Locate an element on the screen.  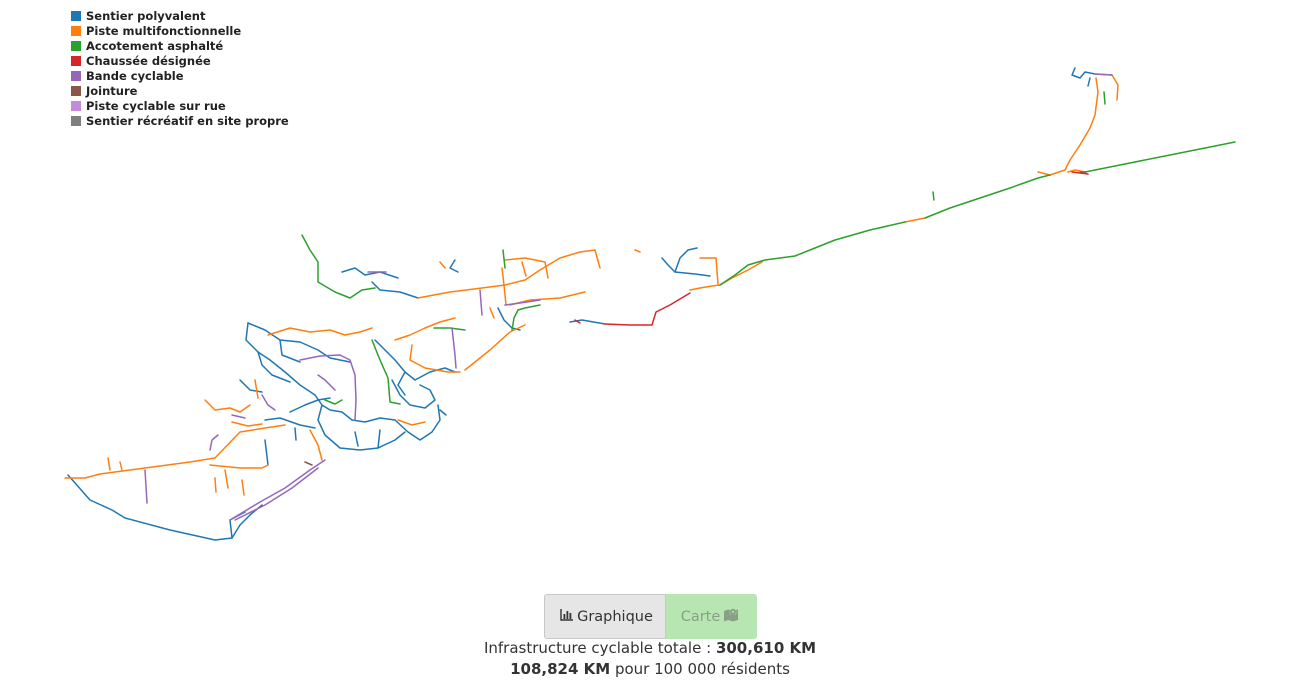
legend-item-accotement-asphalte: Accotement asphalté is located at coordinates (180, 45).